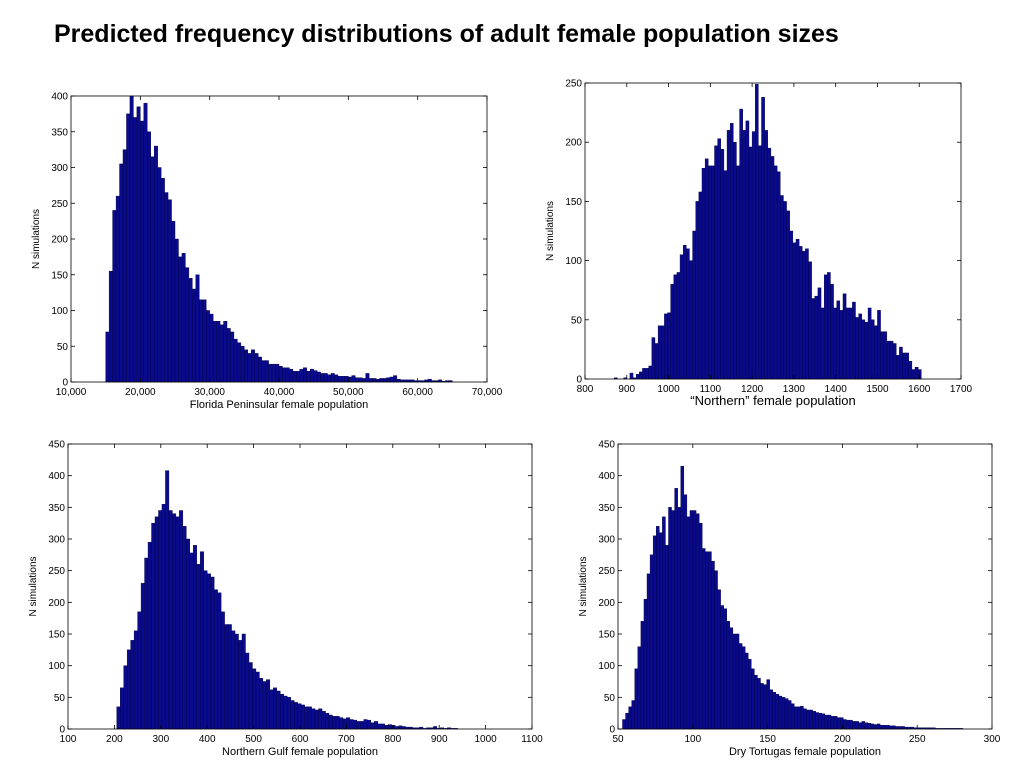 The height and width of the screenshot is (768, 1024). What do you see at coordinates (114, 739) in the screenshot?
I see `x-tick-label: 200` at bounding box center [114, 739].